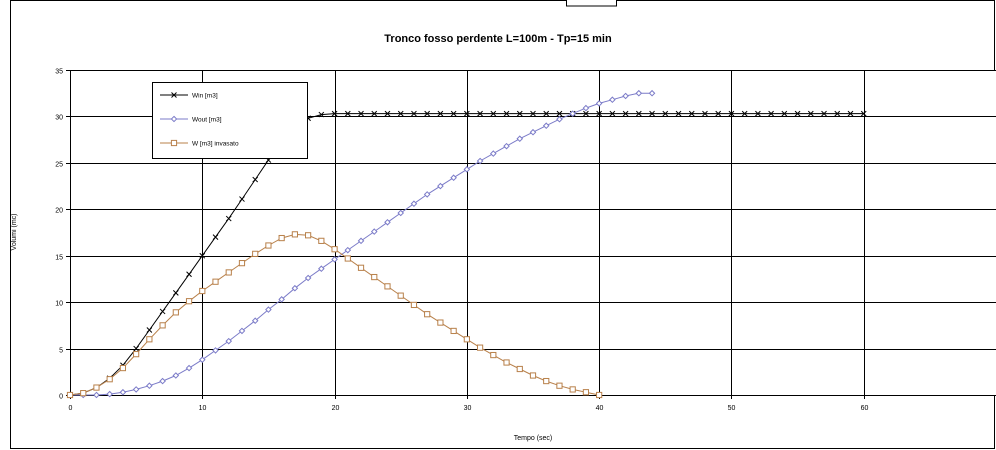 The height and width of the screenshot is (450, 996). Describe the element at coordinates (59, 118) in the screenshot. I see `y-tick-label: 30` at that location.